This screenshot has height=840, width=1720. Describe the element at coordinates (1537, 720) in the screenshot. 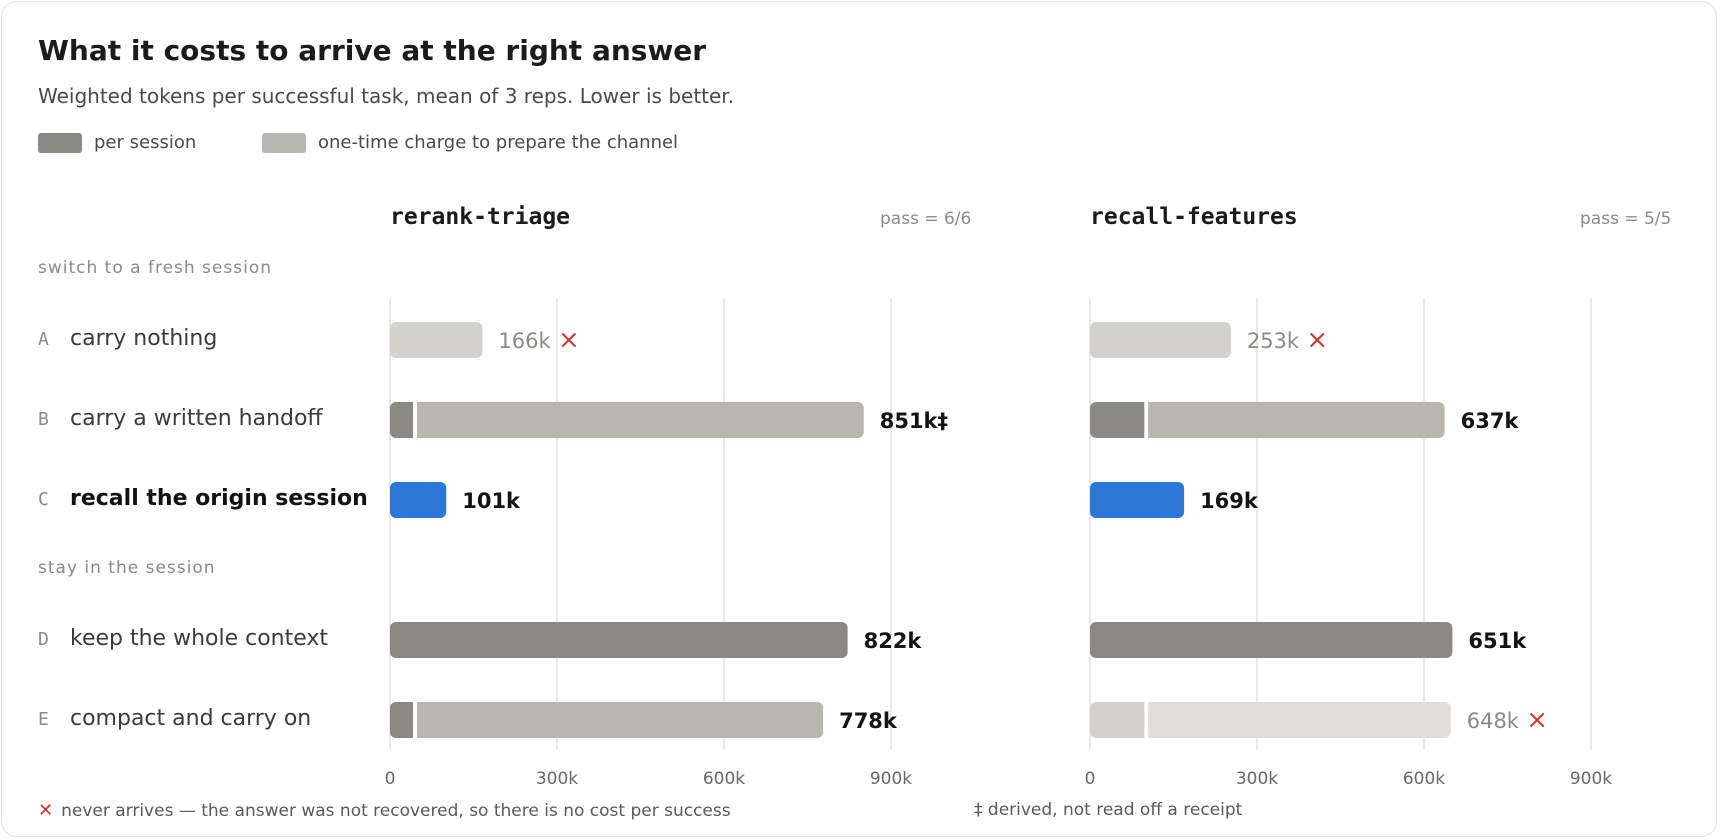

I see `never-arrives-icon-recall-features-e` at that location.